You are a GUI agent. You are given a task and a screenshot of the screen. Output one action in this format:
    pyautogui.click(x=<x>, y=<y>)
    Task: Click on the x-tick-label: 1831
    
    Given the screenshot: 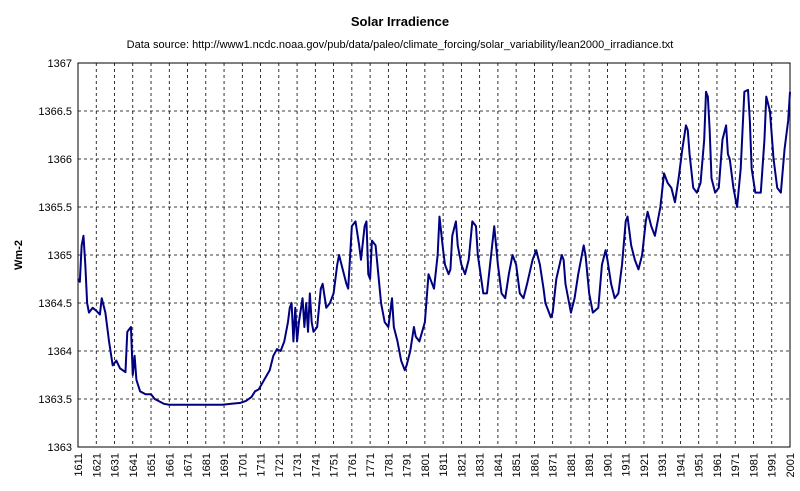 What is the action you would take?
    pyautogui.click(x=481, y=465)
    